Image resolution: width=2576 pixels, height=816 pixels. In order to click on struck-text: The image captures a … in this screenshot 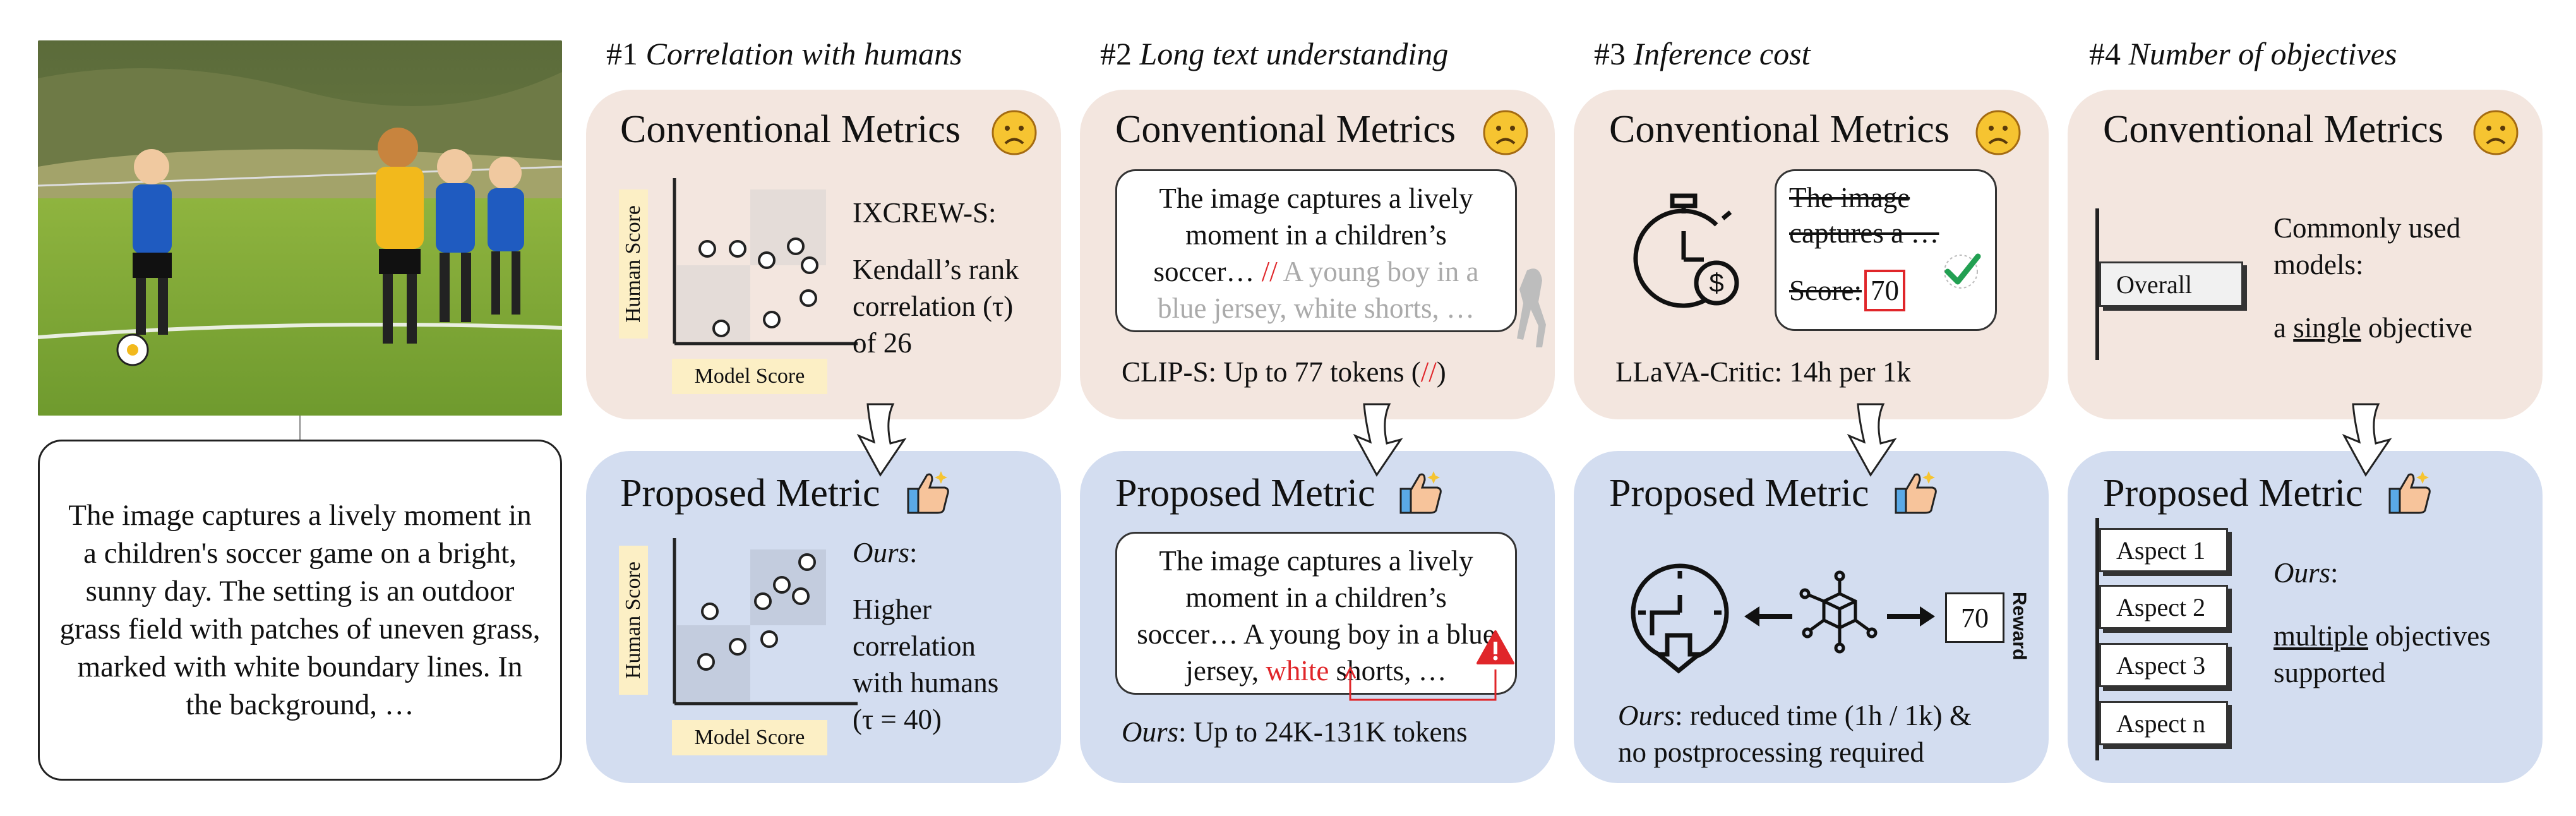, I will do `click(1864, 215)`.